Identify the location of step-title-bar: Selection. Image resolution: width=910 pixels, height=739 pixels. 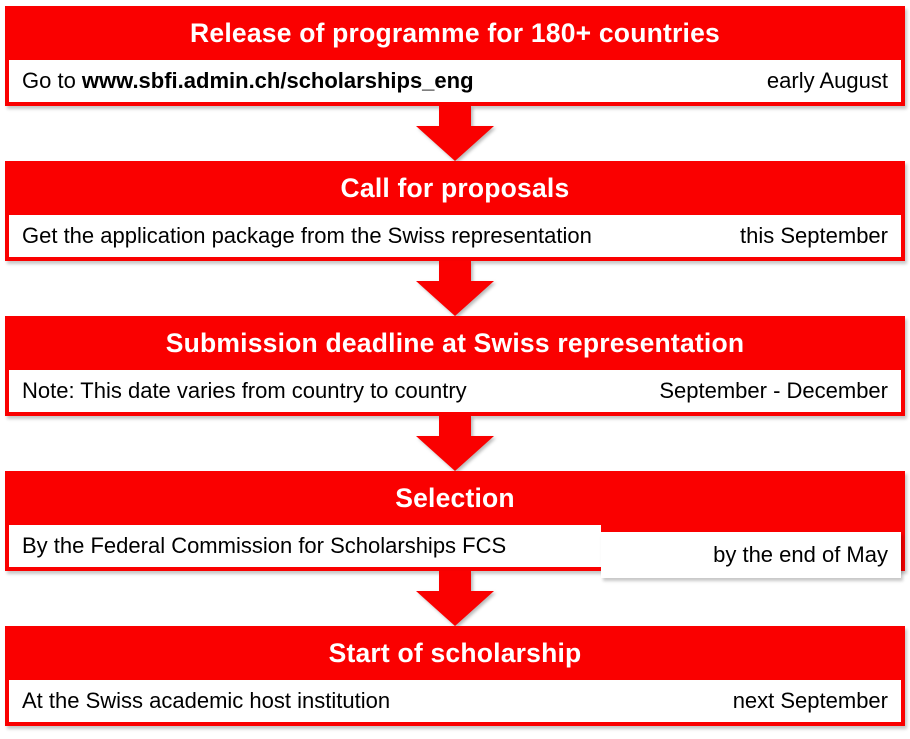
(455, 498).